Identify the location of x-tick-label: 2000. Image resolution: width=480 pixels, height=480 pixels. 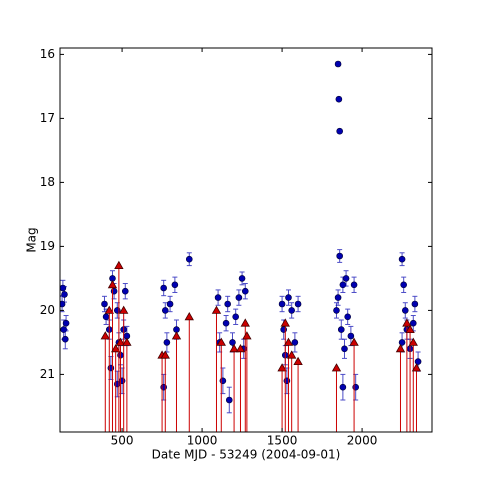
(362, 441).